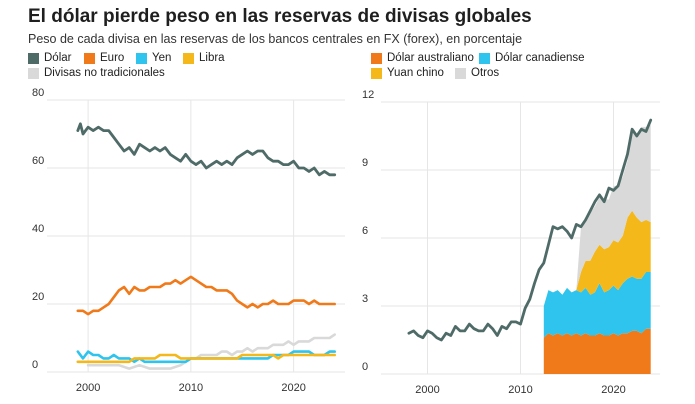 Image resolution: width=695 pixels, height=404 pixels. I want to click on legend-item-no-tradicionales: Divisas no tradicionales, so click(96, 73).